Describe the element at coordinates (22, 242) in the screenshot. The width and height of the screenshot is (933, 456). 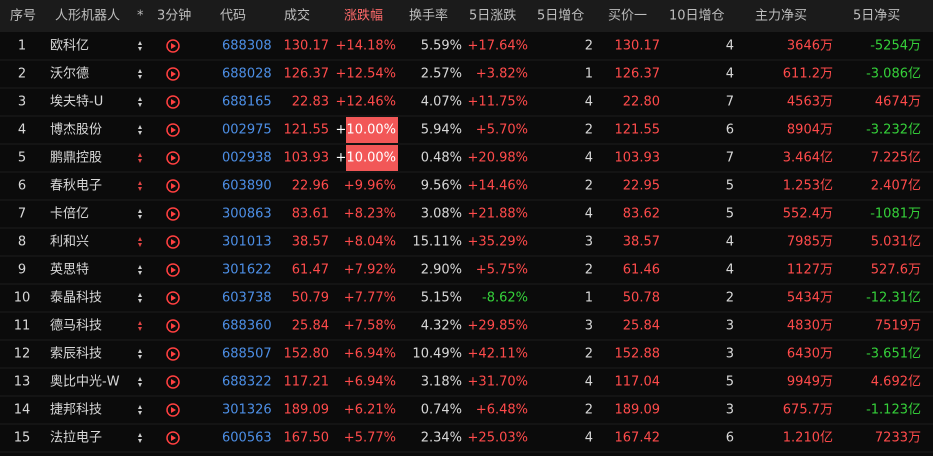
I see `cell: 8` at that location.